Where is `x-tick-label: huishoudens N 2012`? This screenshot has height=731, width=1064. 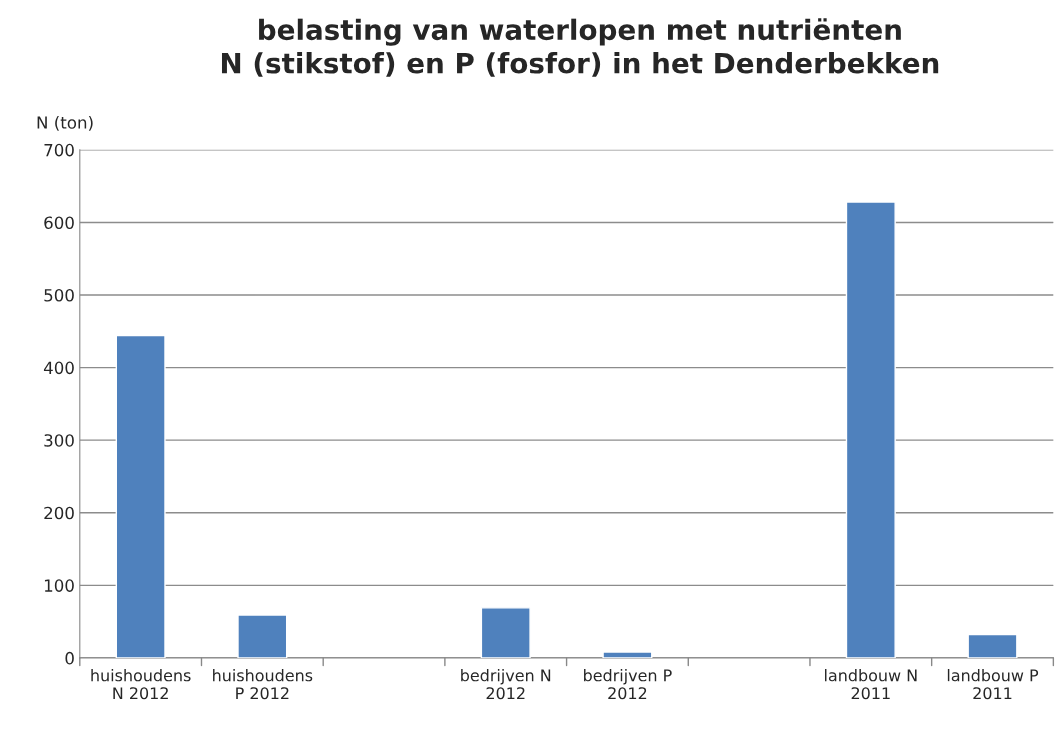 x-tick-label: huishoudens N 2012 is located at coordinates (141, 684).